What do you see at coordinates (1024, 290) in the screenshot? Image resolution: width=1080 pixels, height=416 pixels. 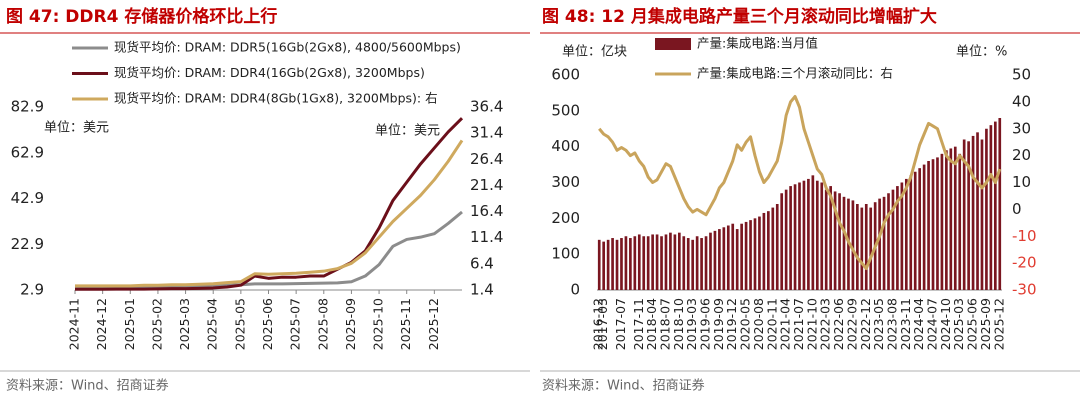 I see `y2-tick-label: -30` at bounding box center [1024, 290].